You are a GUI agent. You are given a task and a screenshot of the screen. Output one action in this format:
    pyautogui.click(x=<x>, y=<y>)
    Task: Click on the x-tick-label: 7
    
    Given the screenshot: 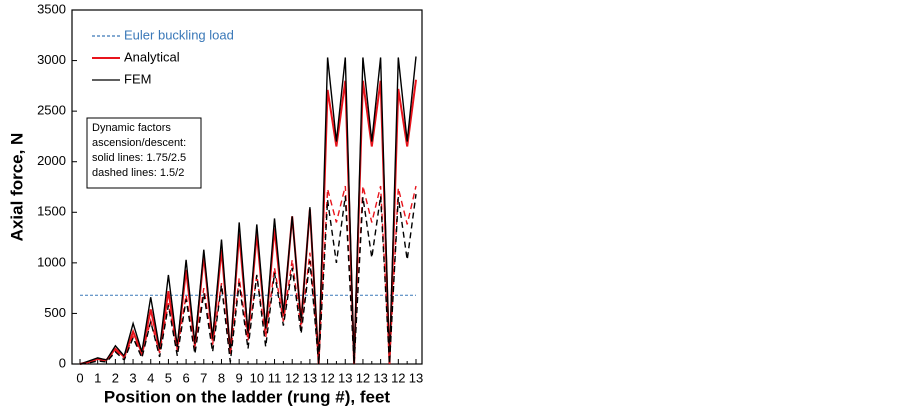 What is the action you would take?
    pyautogui.click(x=203, y=377)
    